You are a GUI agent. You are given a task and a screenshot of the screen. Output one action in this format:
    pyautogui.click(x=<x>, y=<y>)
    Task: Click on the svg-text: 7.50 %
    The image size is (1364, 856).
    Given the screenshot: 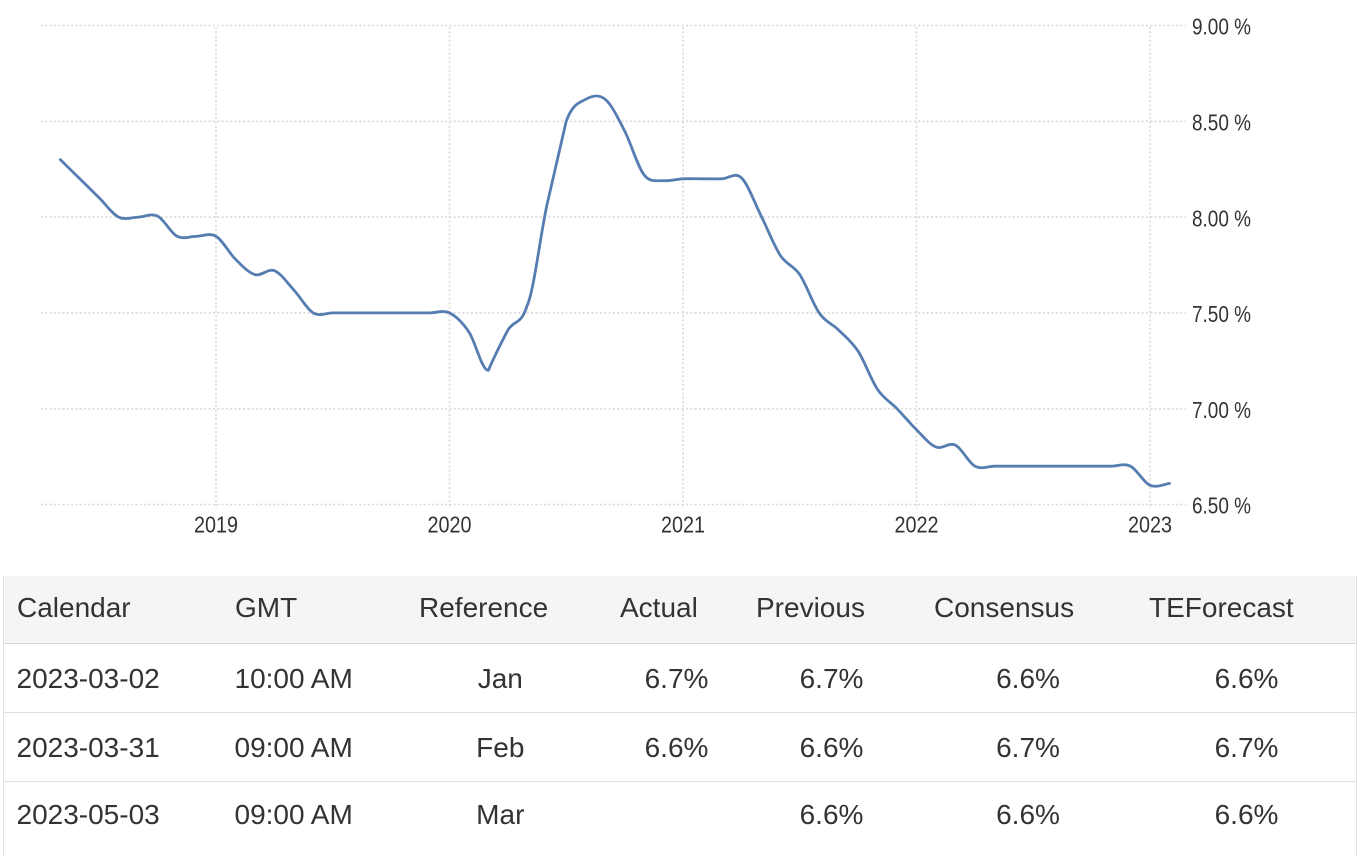 What is the action you would take?
    pyautogui.click(x=1221, y=314)
    